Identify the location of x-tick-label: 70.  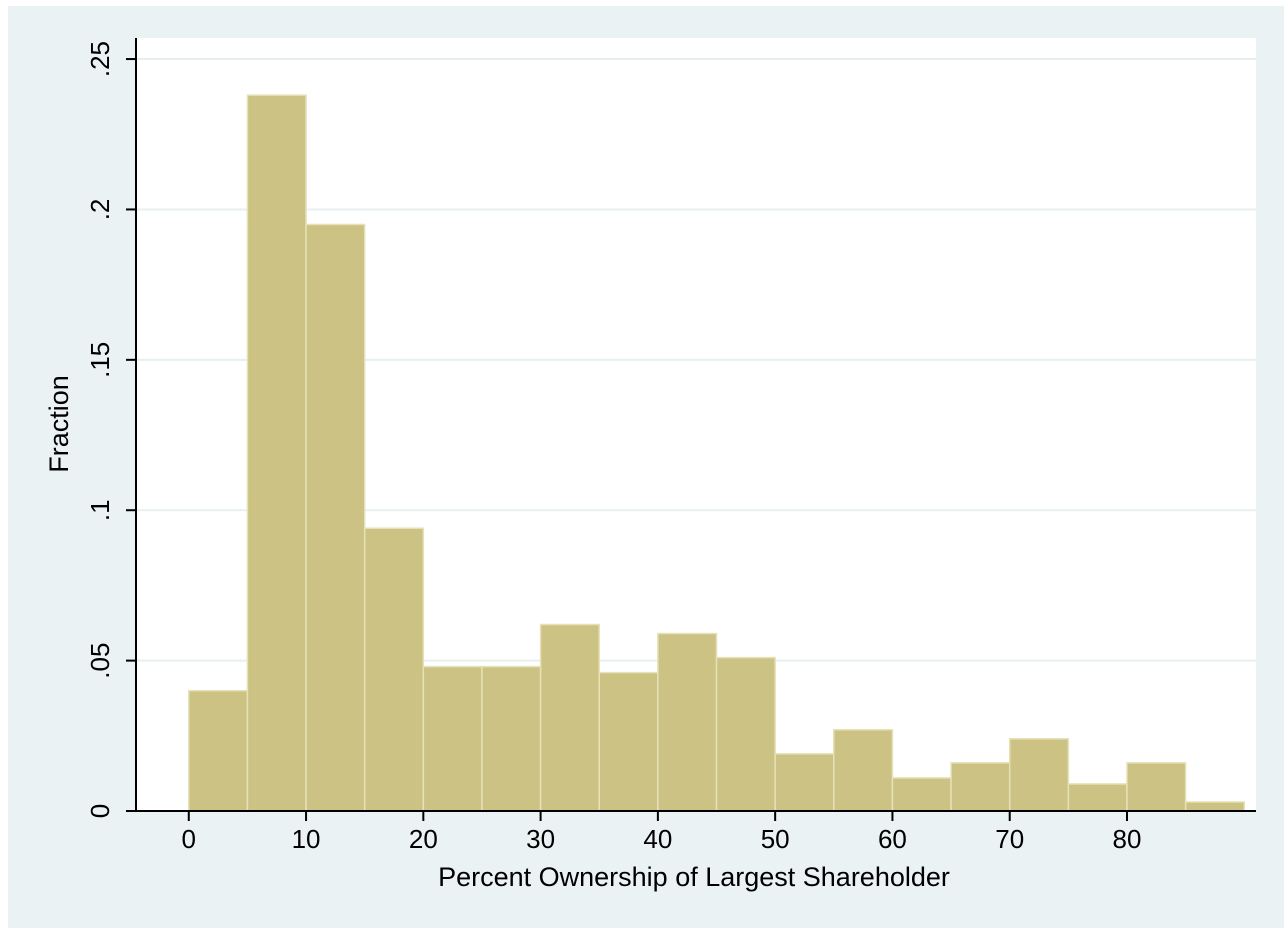
(1009, 839).